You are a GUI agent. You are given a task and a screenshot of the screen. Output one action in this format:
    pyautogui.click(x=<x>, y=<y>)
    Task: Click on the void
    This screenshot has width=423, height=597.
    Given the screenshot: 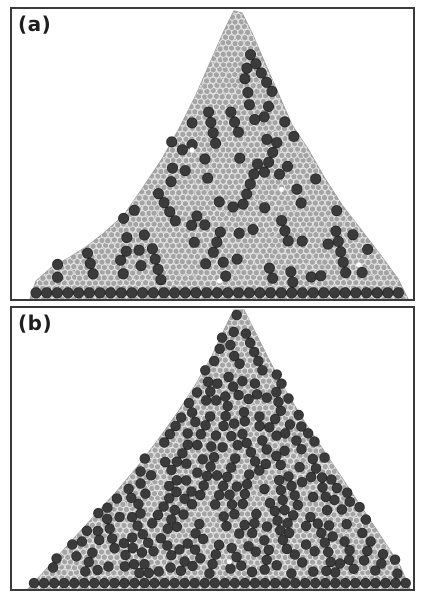 What is the action you would take?
    pyautogui.click(x=219, y=281)
    